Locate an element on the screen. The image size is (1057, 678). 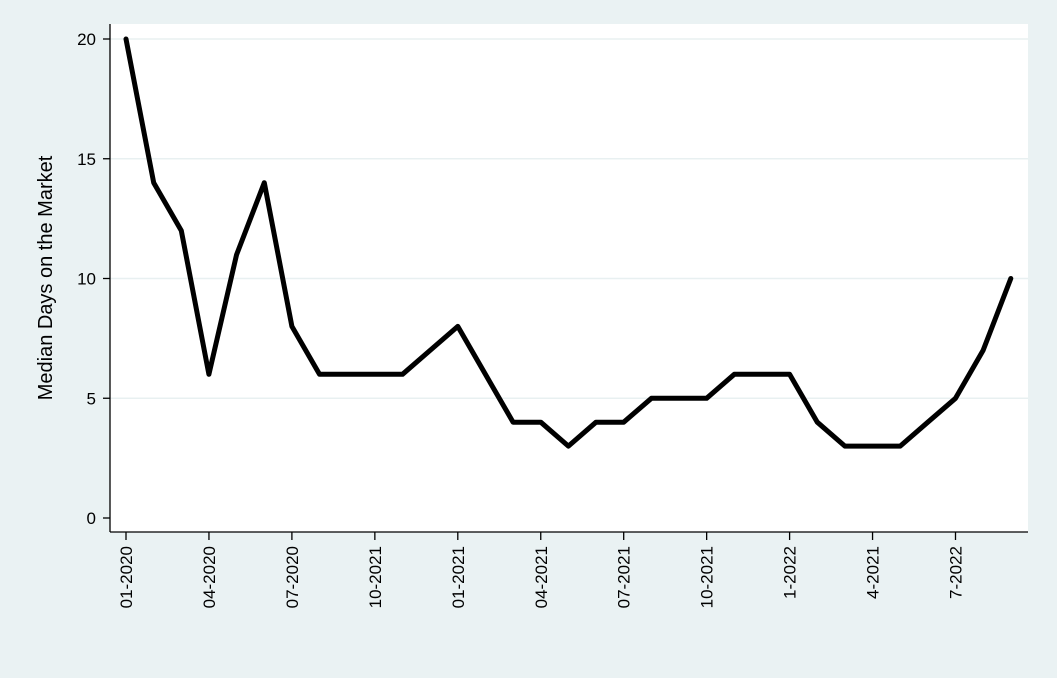
x-tick-label: 07-2021 is located at coordinates (624, 577).